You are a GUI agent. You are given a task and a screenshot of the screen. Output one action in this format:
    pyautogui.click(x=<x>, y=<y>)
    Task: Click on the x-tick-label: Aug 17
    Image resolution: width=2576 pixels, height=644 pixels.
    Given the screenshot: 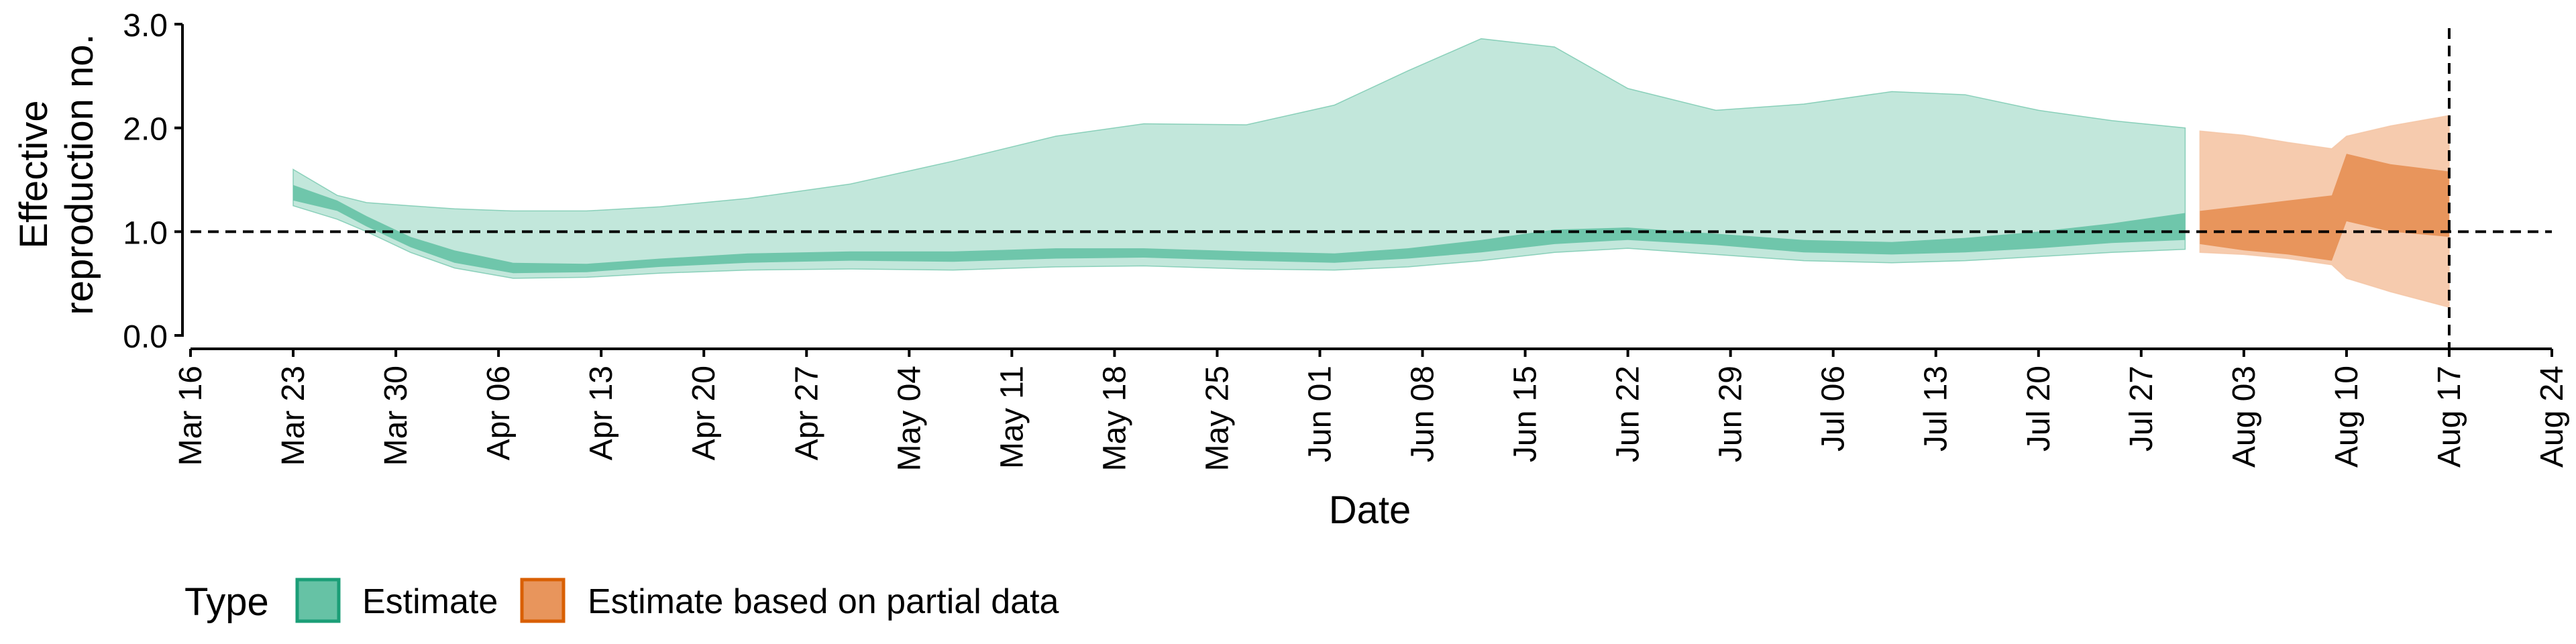 What is the action you would take?
    pyautogui.click(x=2449, y=417)
    